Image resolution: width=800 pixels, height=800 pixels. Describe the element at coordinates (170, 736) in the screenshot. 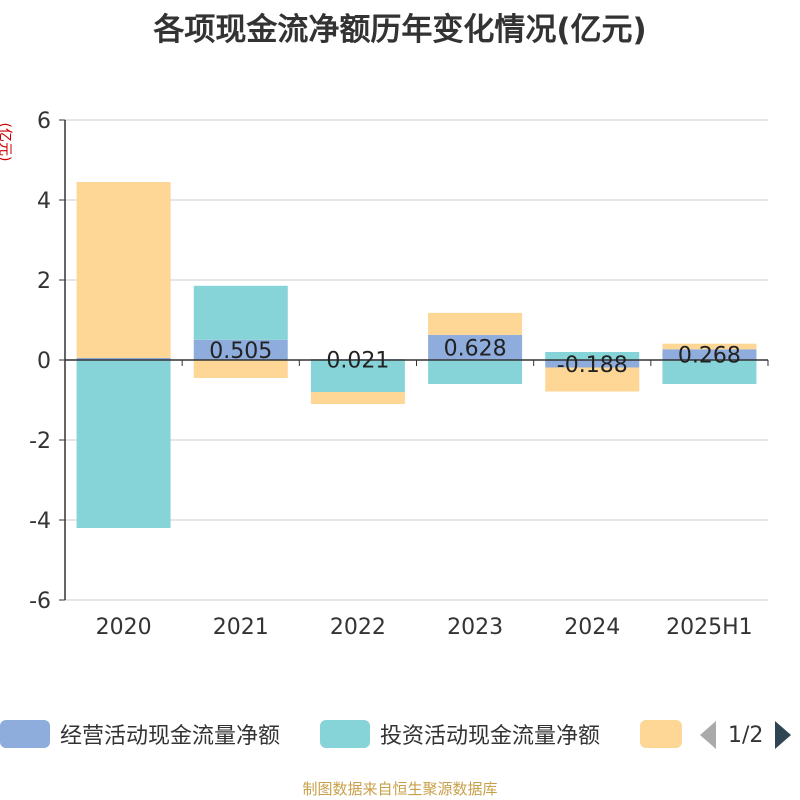

I see `legend-label-operating: 经营活动现金流量净额` at that location.